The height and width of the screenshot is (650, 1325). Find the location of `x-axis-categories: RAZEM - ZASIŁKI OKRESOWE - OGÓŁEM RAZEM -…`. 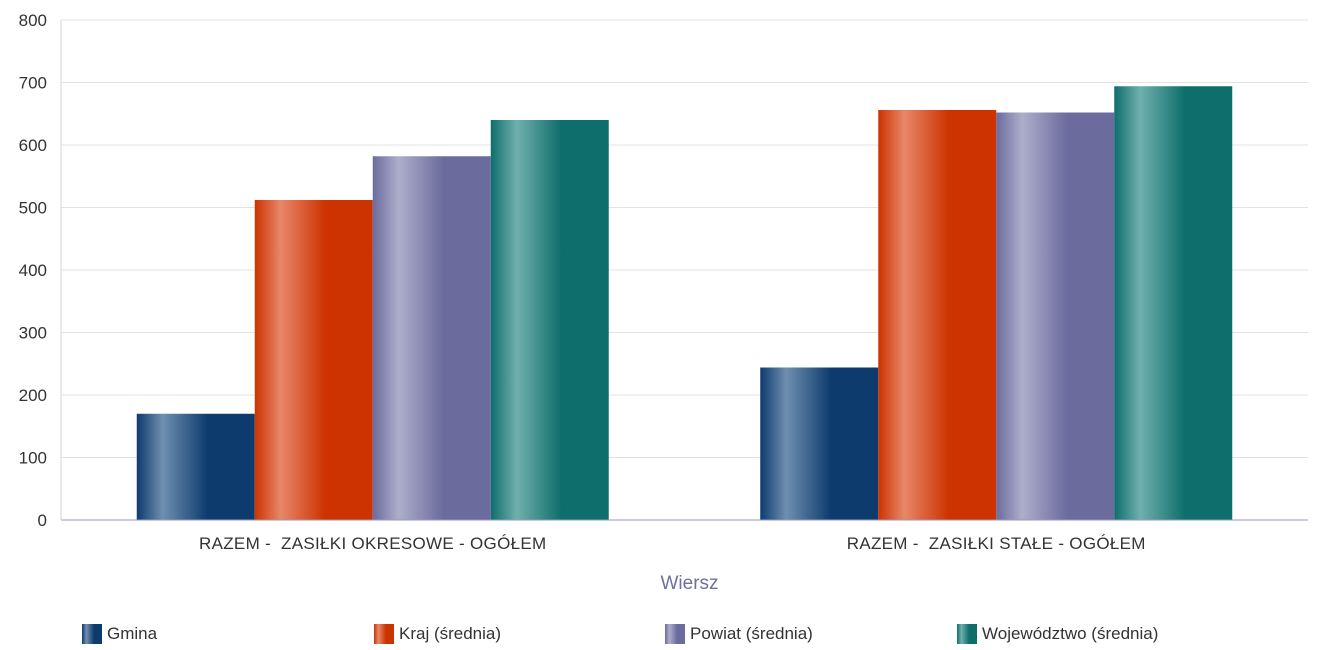

x-axis-categories: RAZEM - ZASIŁKI OKRESOWE - OGÓŁEM RAZEM -… is located at coordinates (672, 543).